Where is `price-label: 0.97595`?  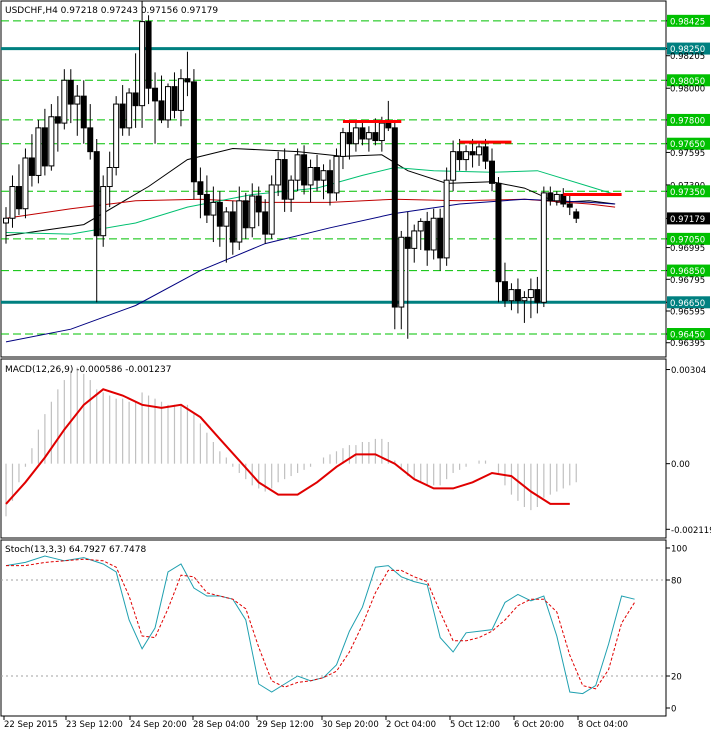
price-label: 0.97595 is located at coordinates (687, 154).